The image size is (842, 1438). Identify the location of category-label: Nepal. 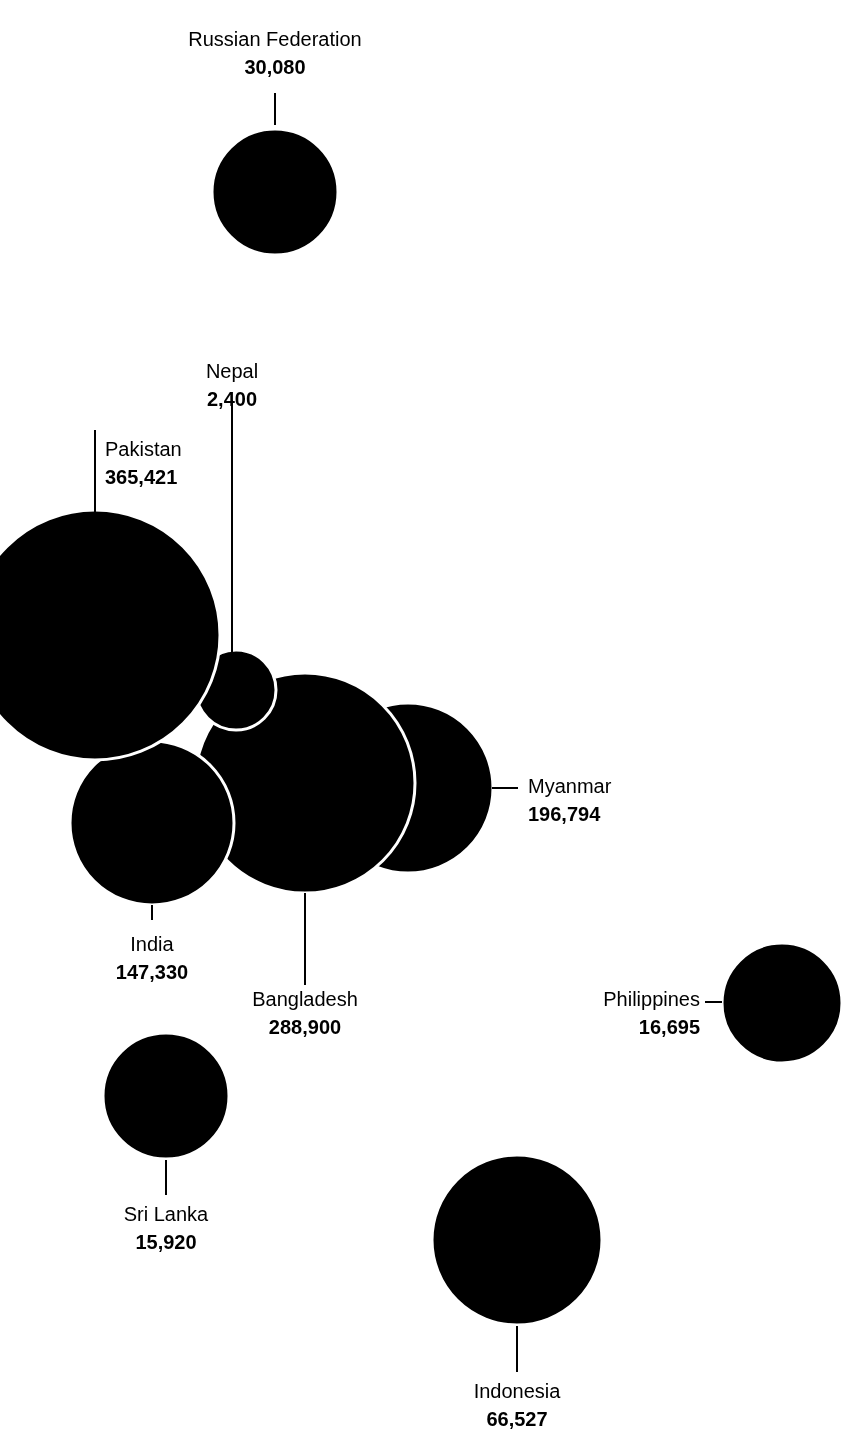
(232, 370).